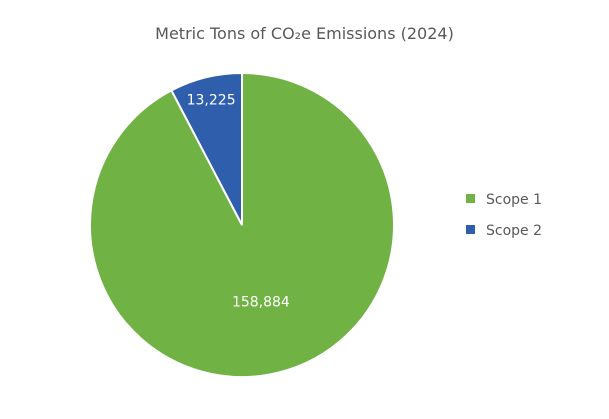 This screenshot has height=419, width=609. I want to click on data-label-scope-2: 13,225, so click(211, 101).